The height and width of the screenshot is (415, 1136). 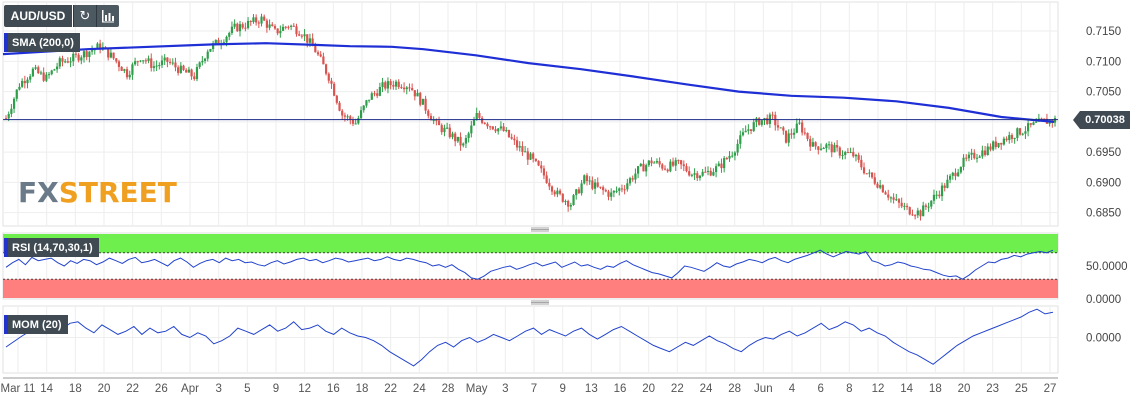 What do you see at coordinates (36, 324) in the screenshot?
I see `mom-indicator-label: MOM (20)` at bounding box center [36, 324].